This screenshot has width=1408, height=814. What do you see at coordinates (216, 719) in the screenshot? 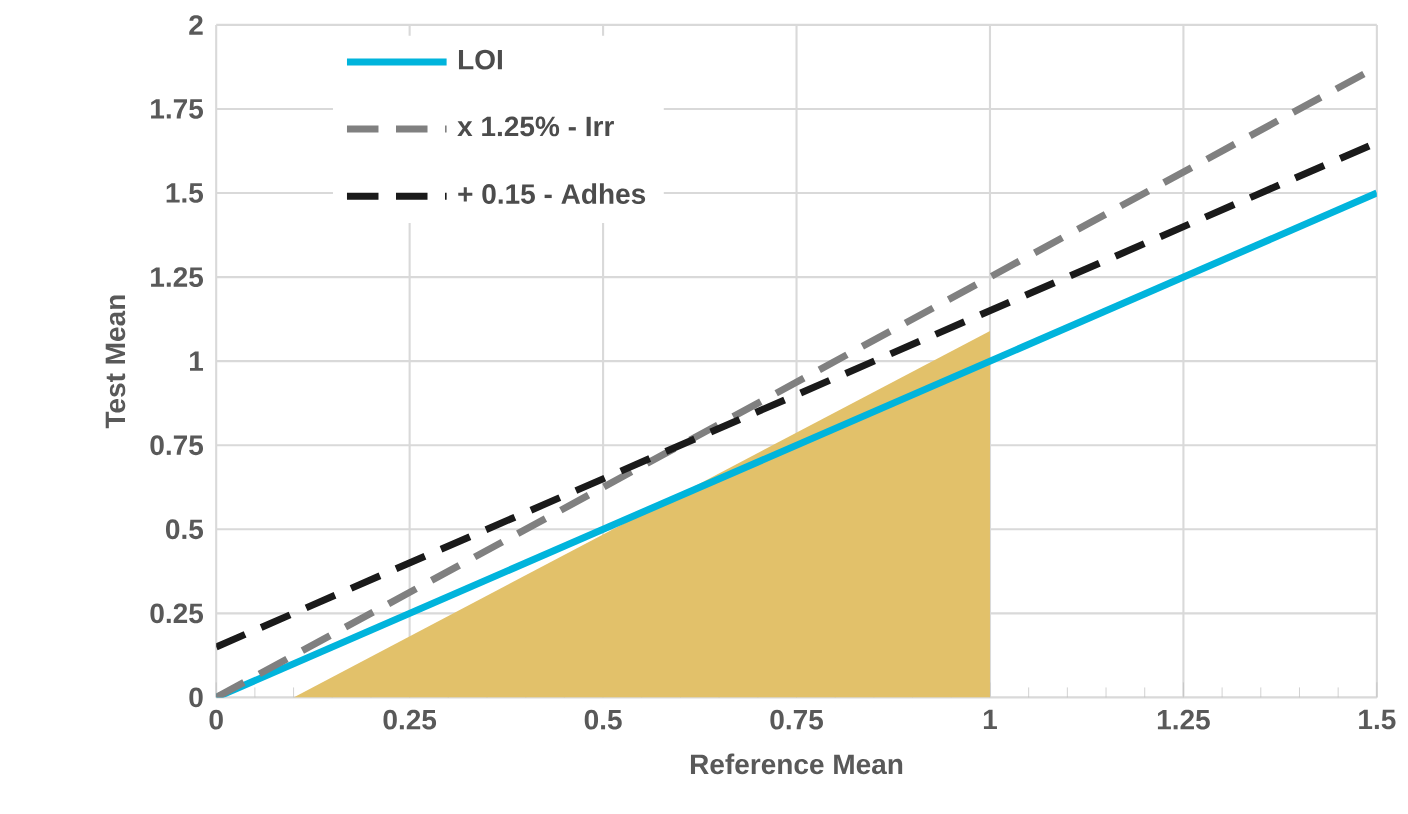
I see `x-tick-label: 0` at bounding box center [216, 719].